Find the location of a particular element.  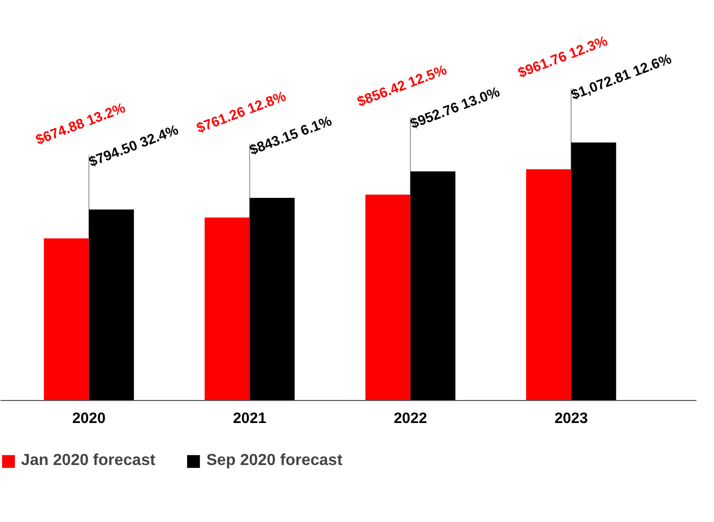

x-tick-label: 2020 is located at coordinates (89, 418).